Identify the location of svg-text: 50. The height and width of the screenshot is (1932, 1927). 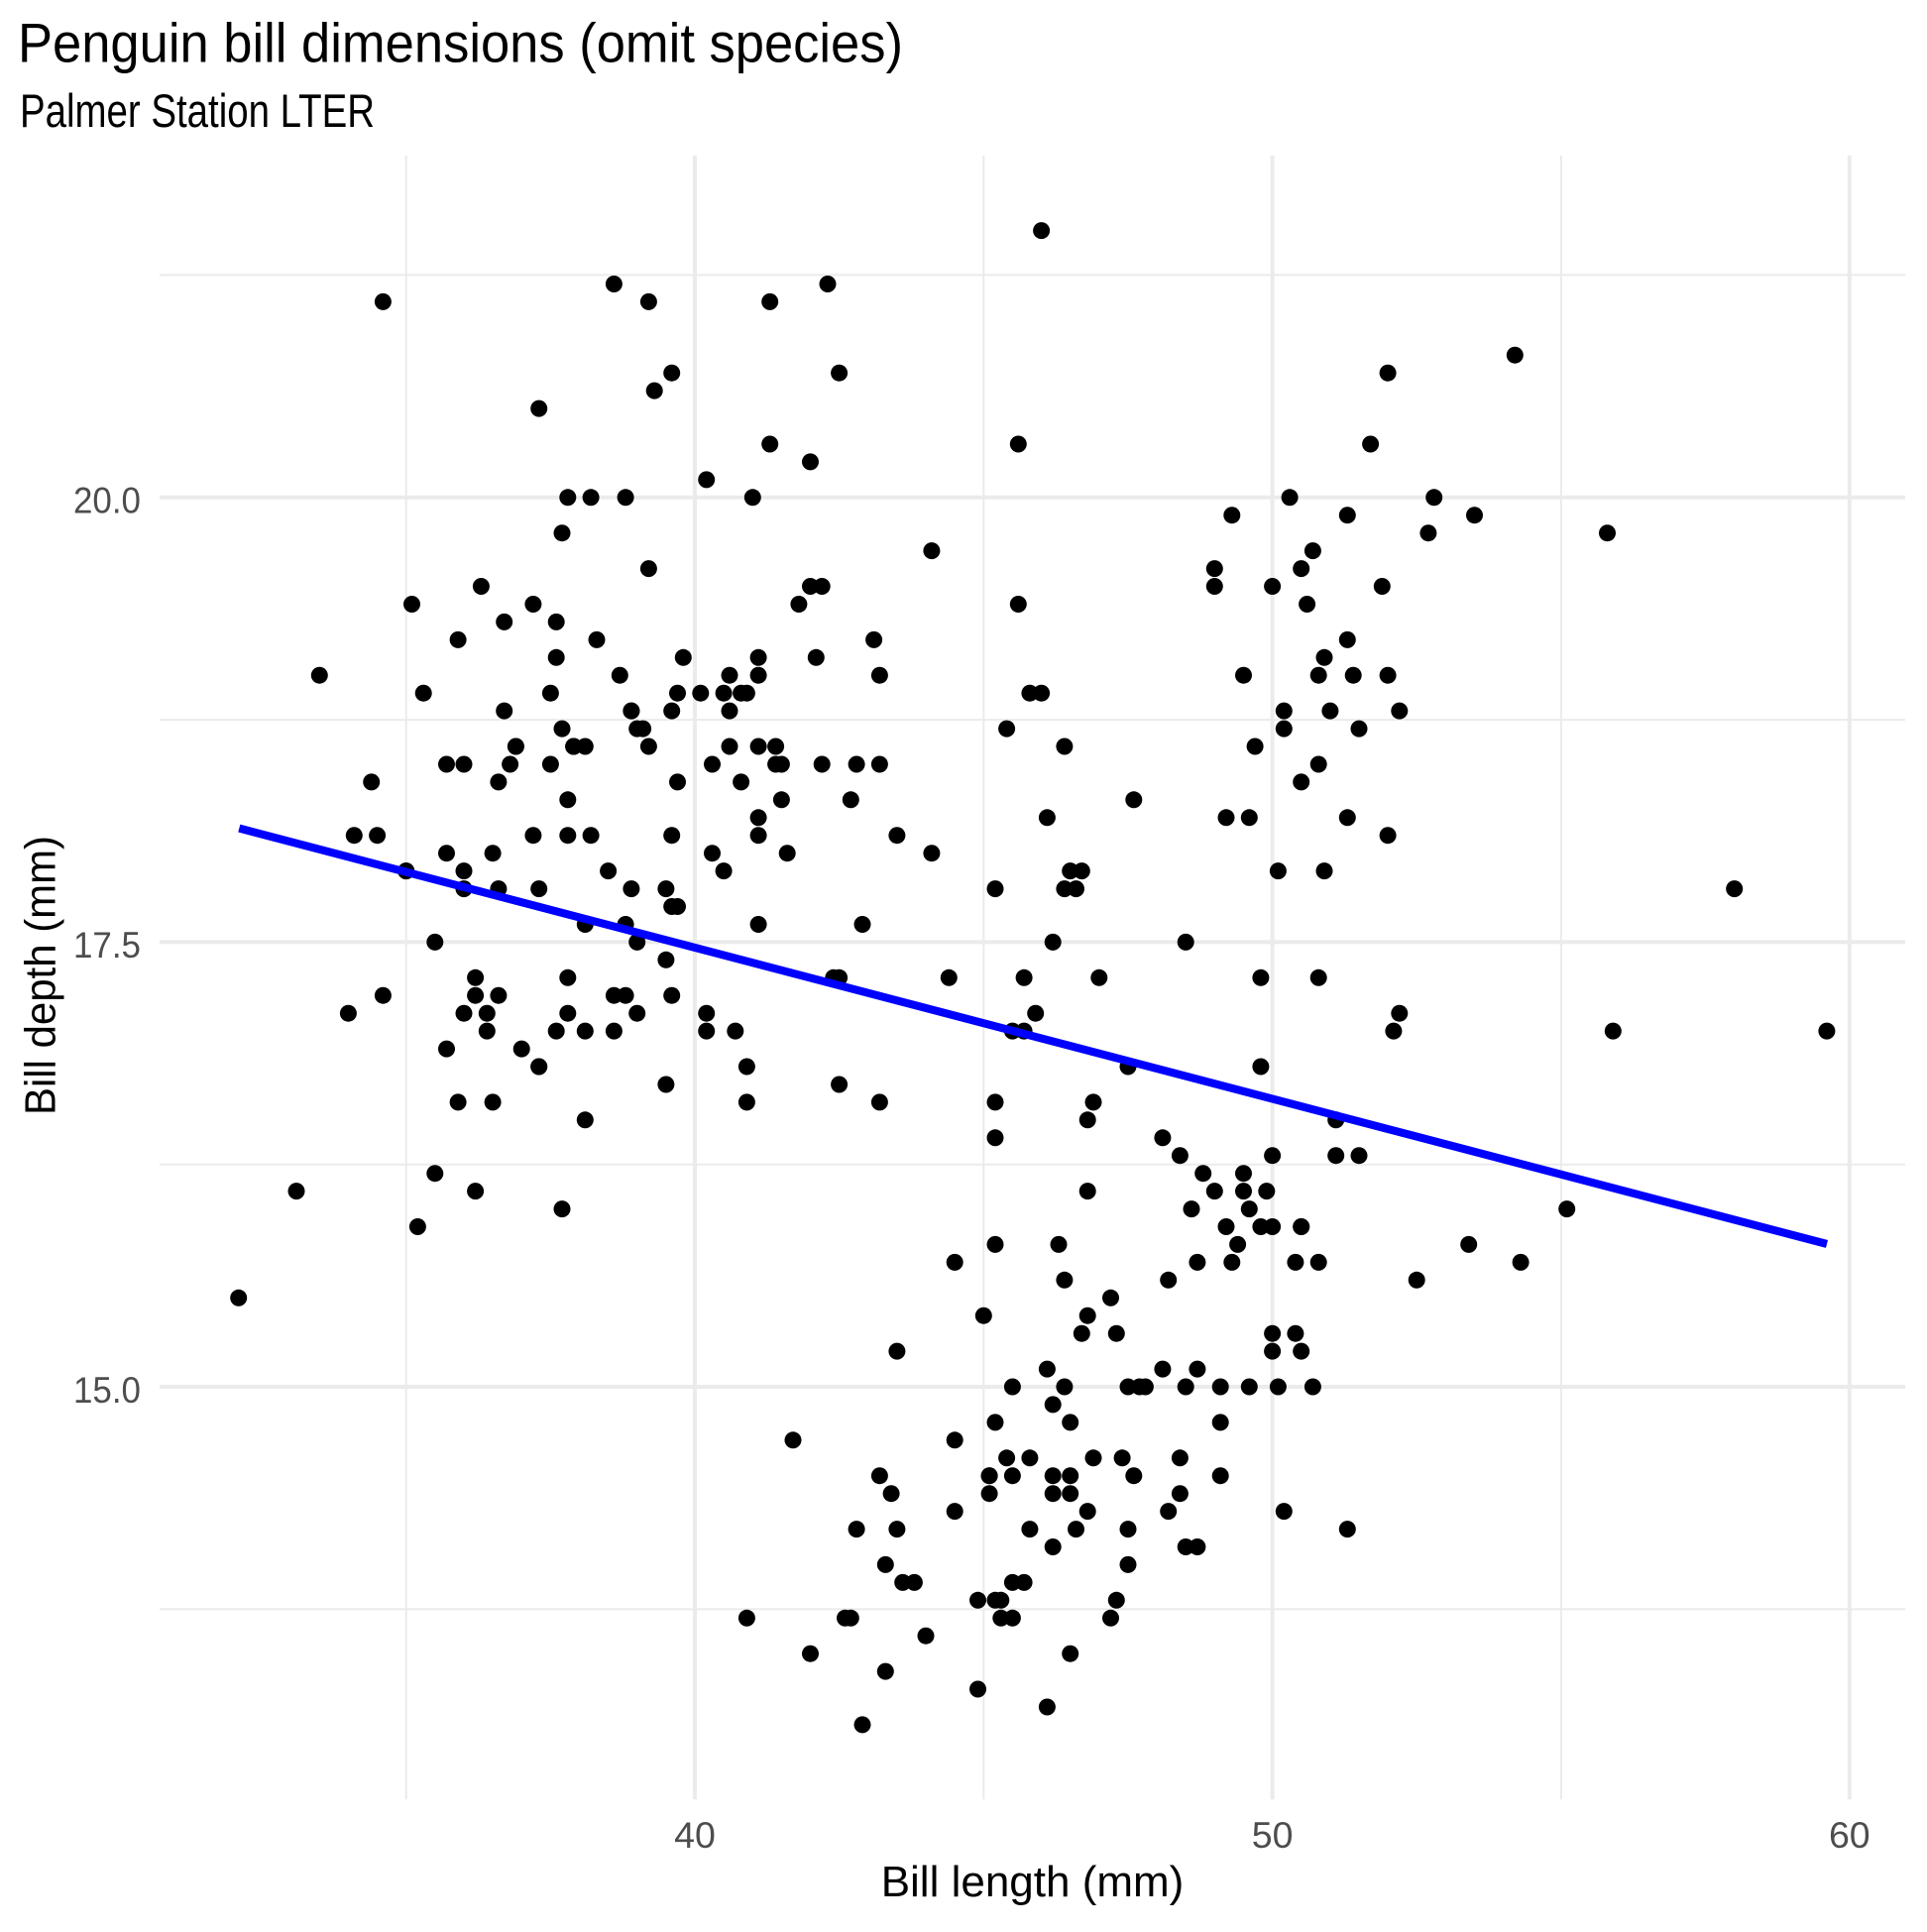
(1273, 1835).